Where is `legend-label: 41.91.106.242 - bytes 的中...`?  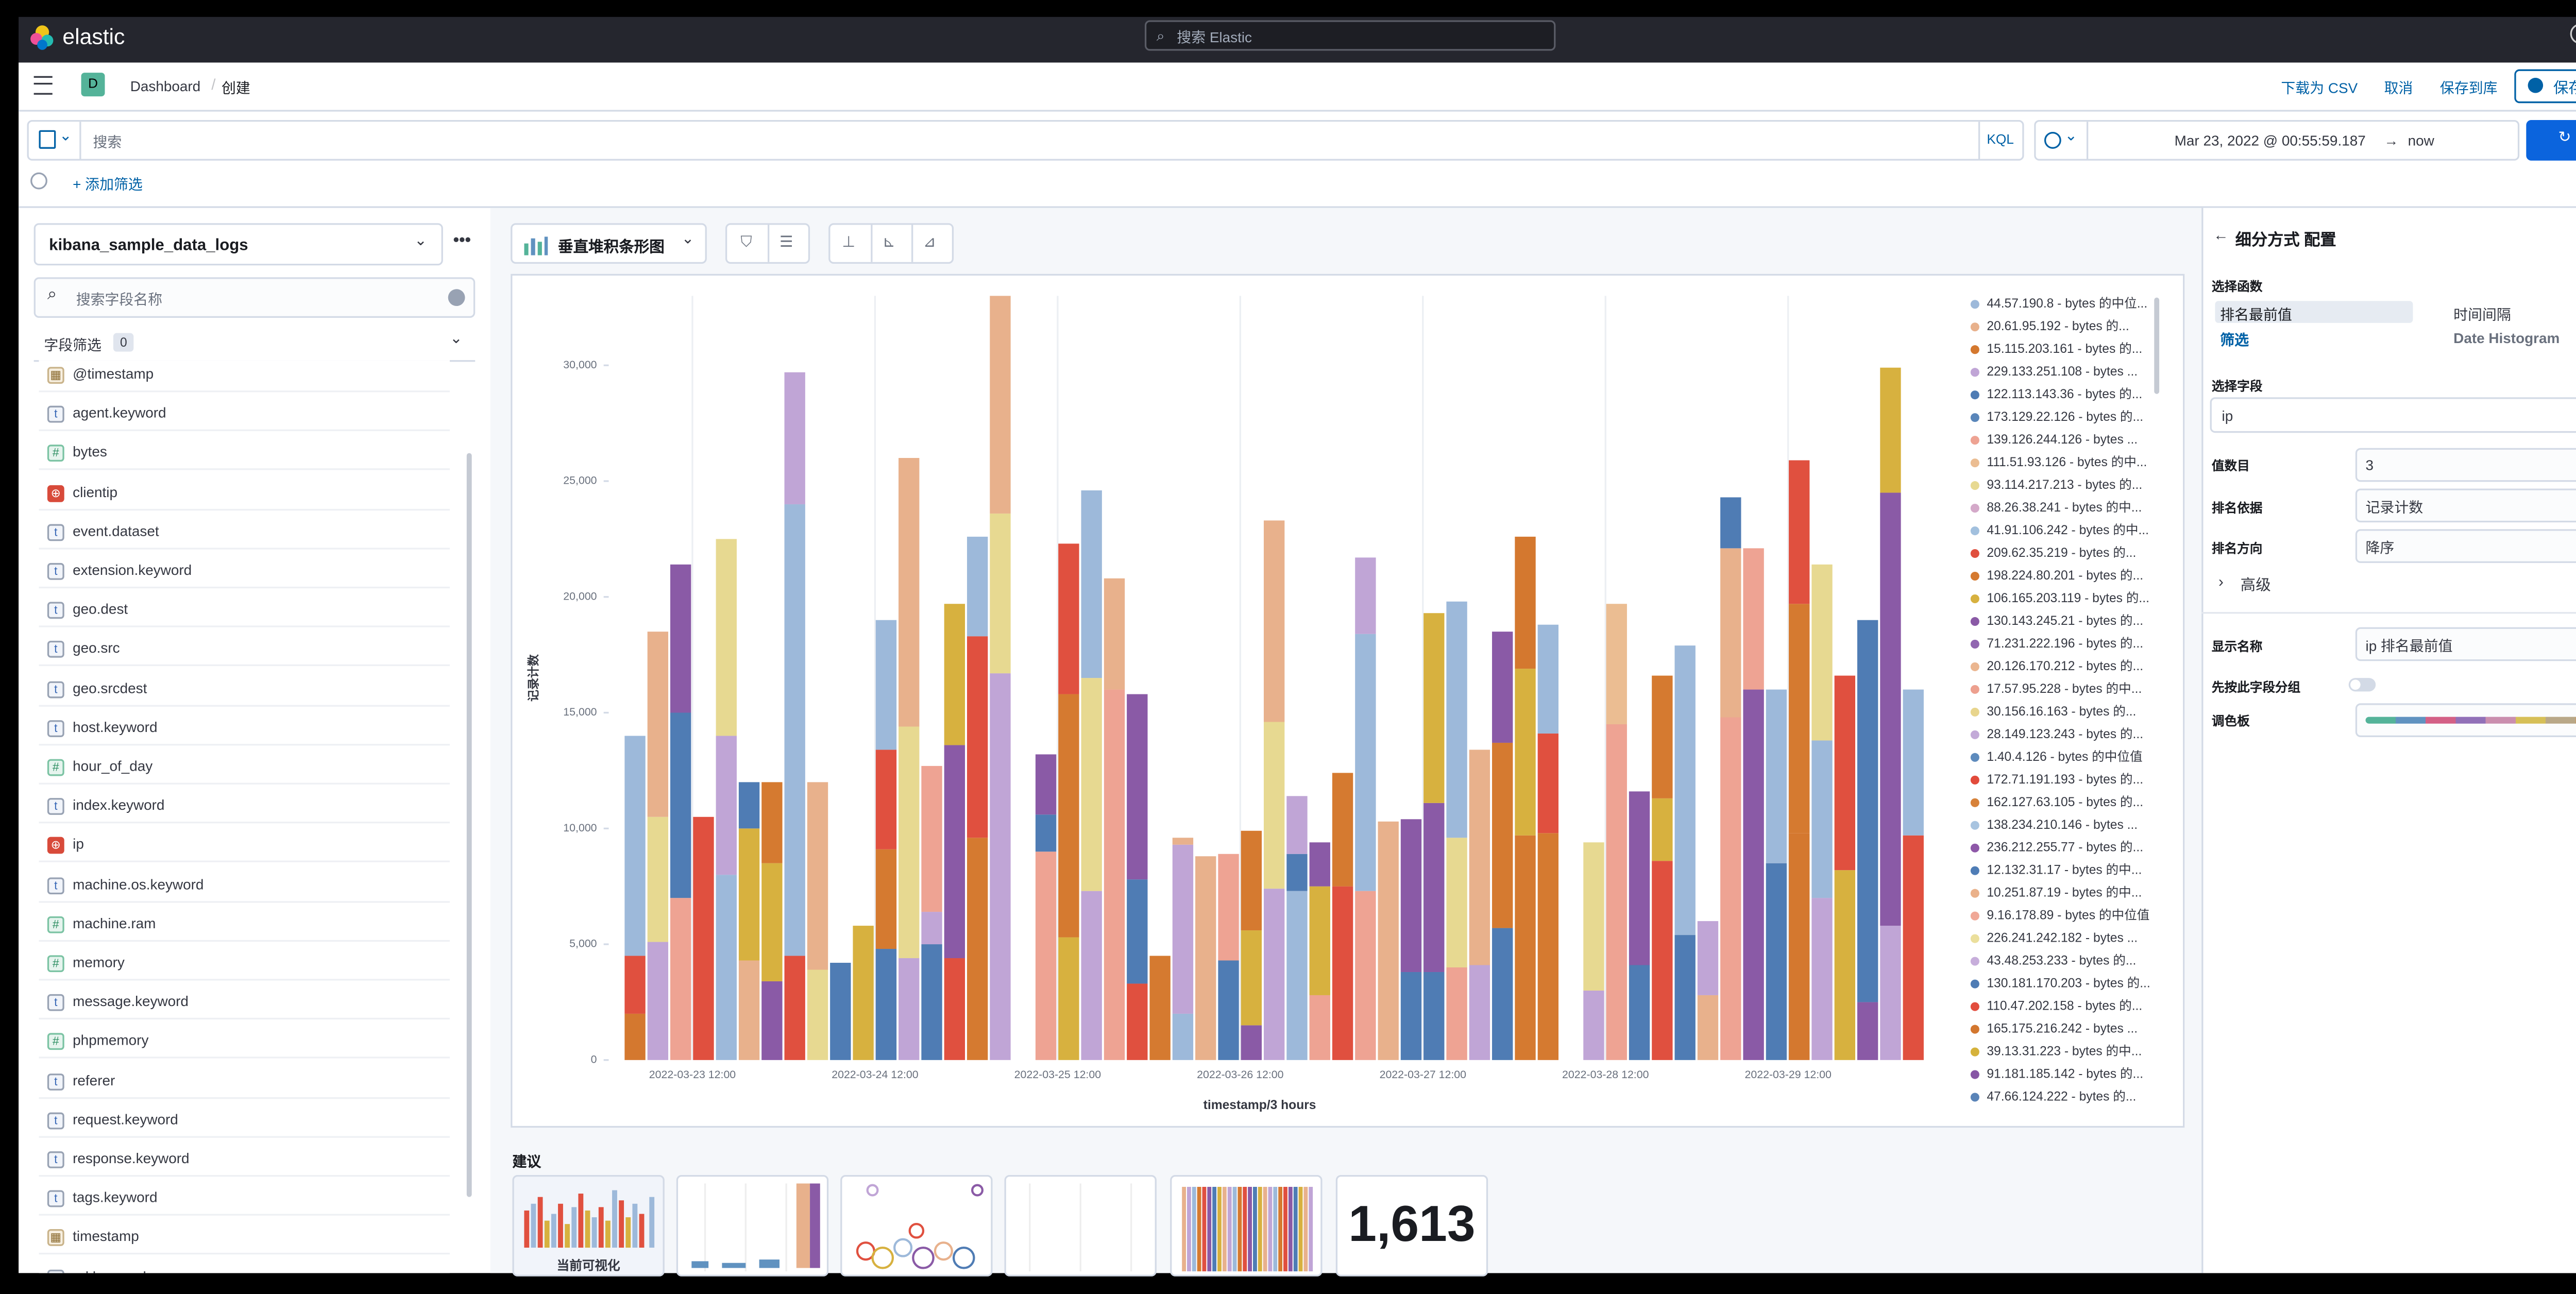
legend-label: 41.91.106.242 - bytes 的中... is located at coordinates (2068, 530).